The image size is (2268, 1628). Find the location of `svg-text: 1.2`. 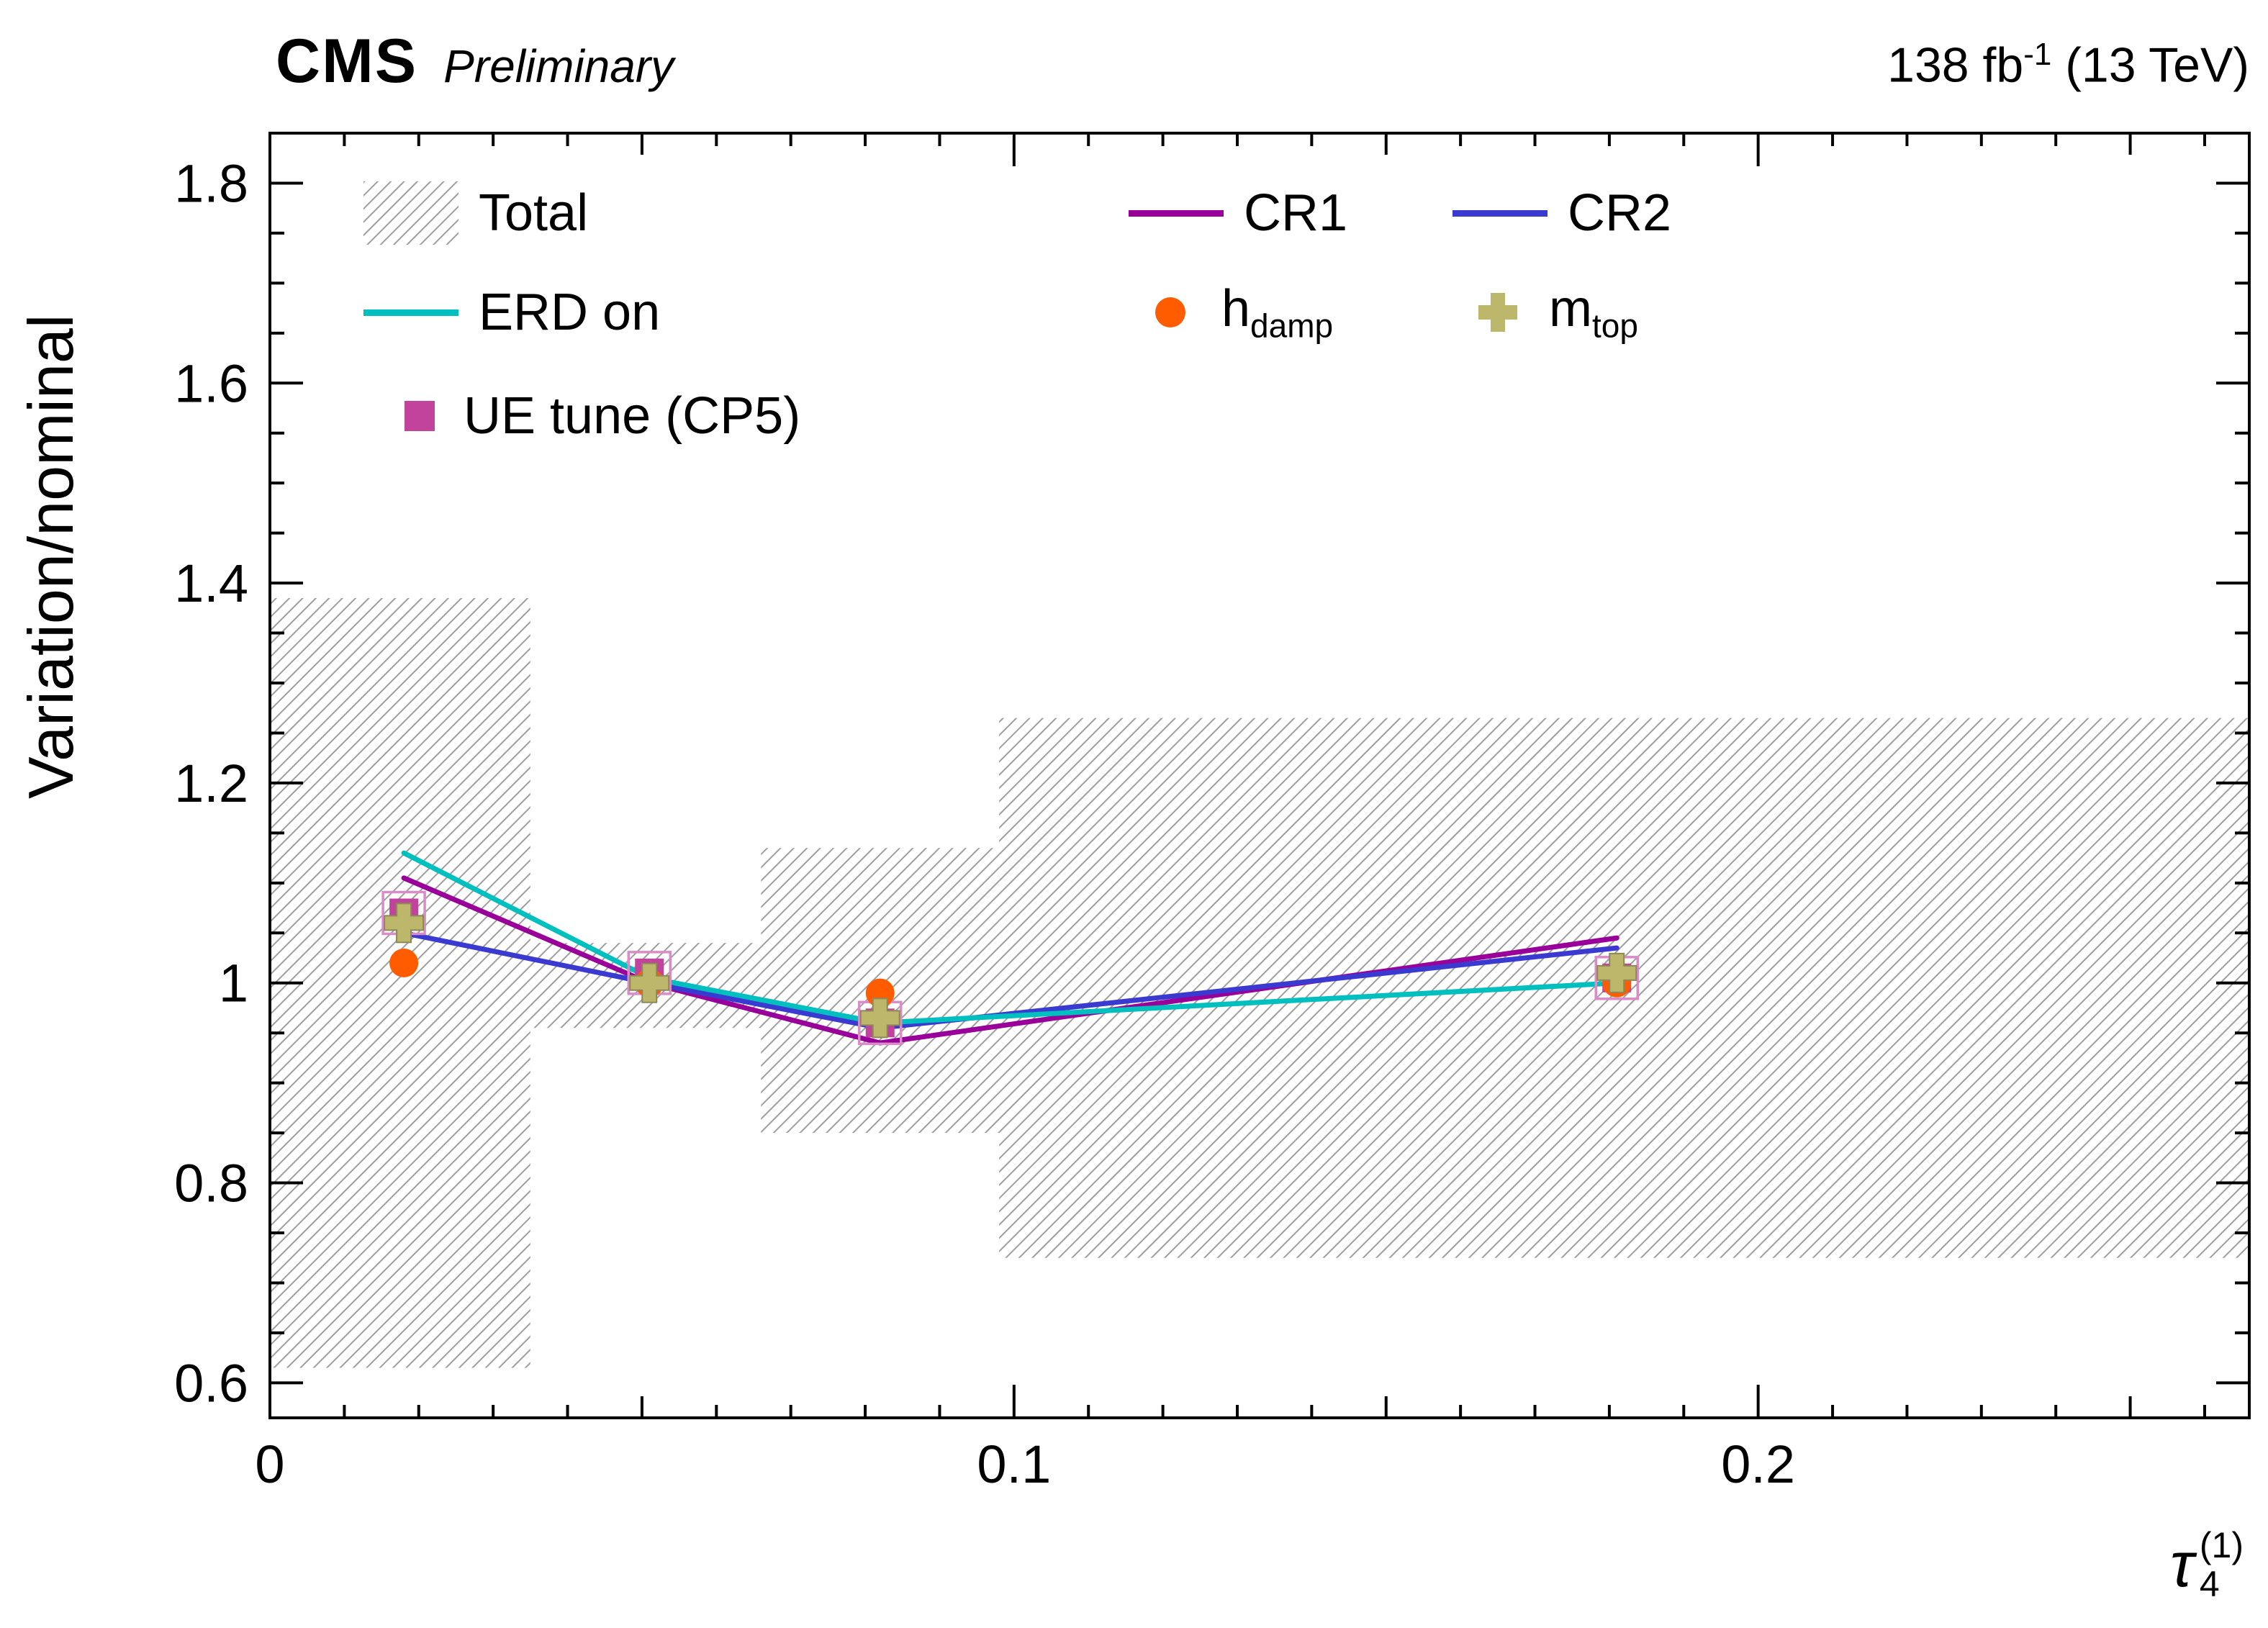

svg-text: 1.2 is located at coordinates (211, 783).